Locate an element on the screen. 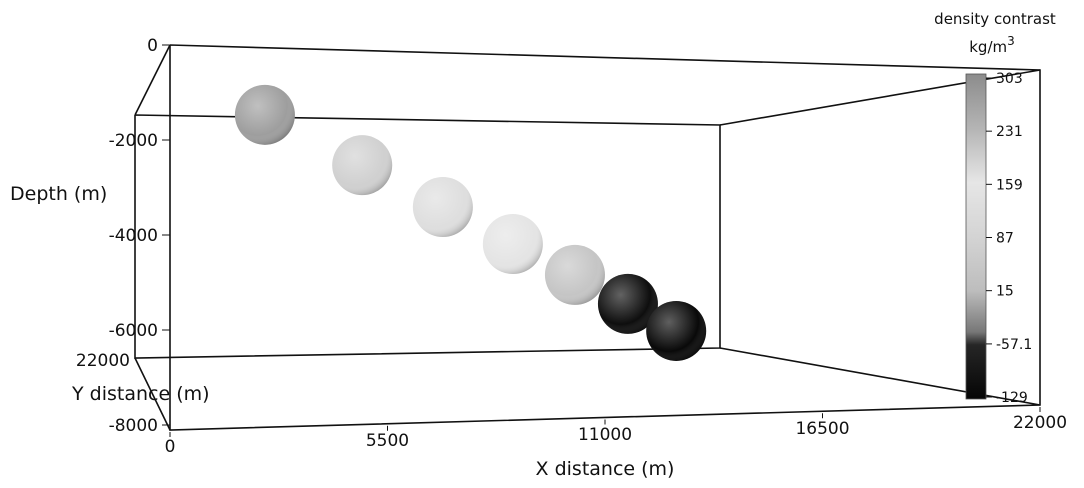 Image resolution: width=1084 pixels, height=488 pixels. colorbar-tick-label: 231 is located at coordinates (1009, 132).